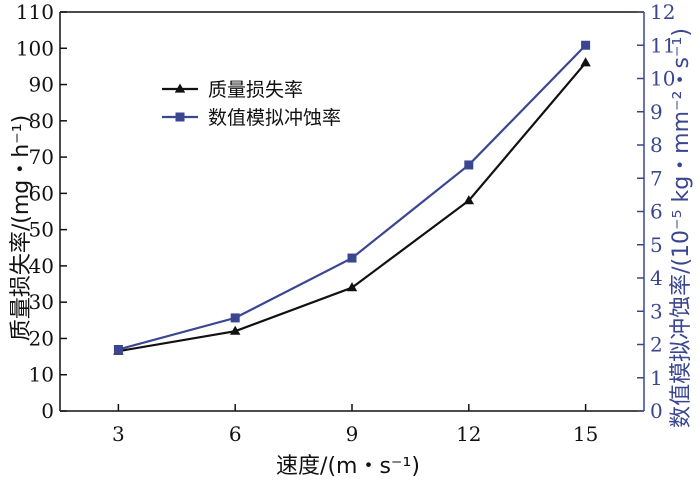 The height and width of the screenshot is (486, 700). I want to click on left-y-tick-label: 20, so click(41, 338).